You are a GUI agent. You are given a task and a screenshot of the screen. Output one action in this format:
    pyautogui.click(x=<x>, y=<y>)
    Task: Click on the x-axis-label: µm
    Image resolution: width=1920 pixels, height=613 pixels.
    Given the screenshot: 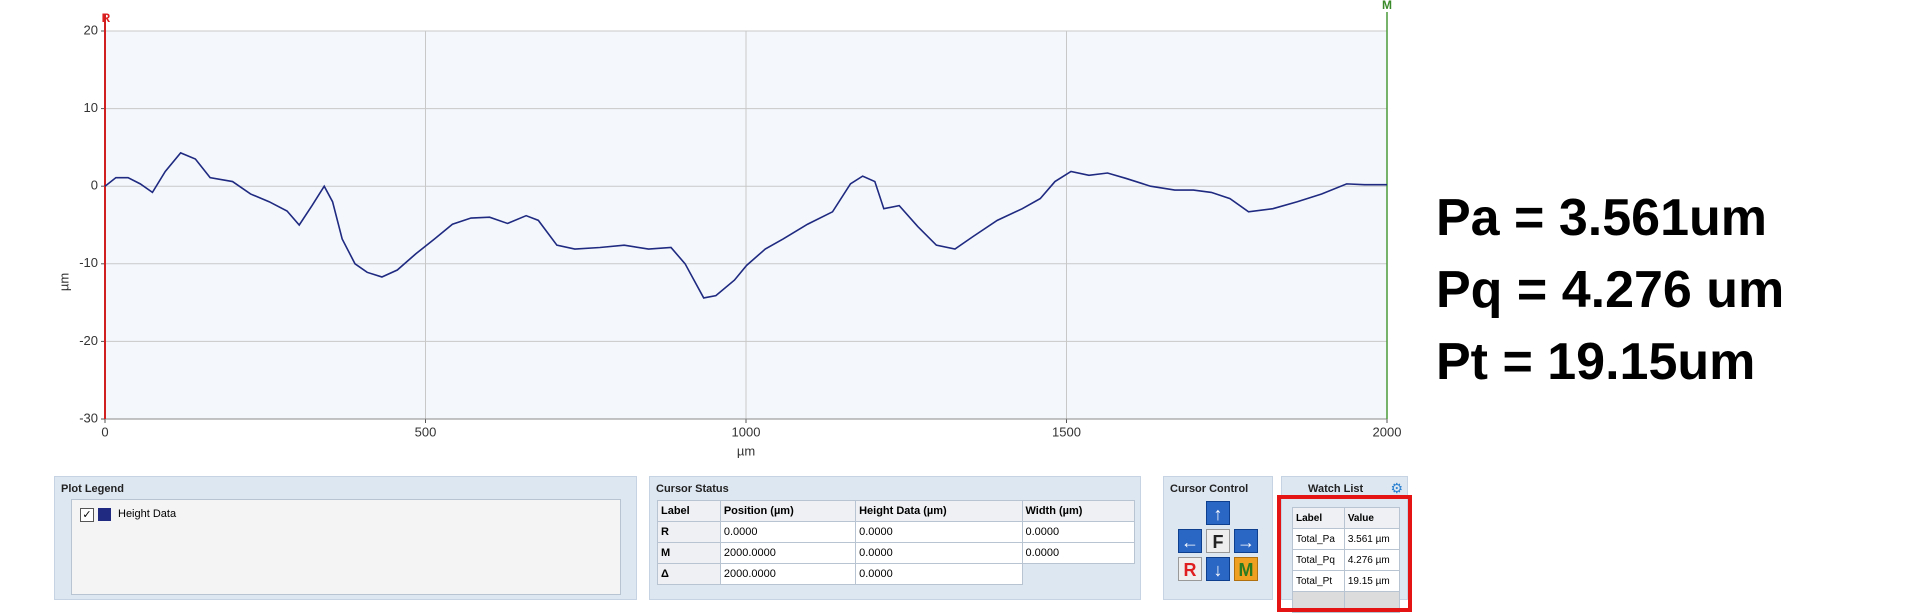 What is the action you would take?
    pyautogui.click(x=746, y=450)
    